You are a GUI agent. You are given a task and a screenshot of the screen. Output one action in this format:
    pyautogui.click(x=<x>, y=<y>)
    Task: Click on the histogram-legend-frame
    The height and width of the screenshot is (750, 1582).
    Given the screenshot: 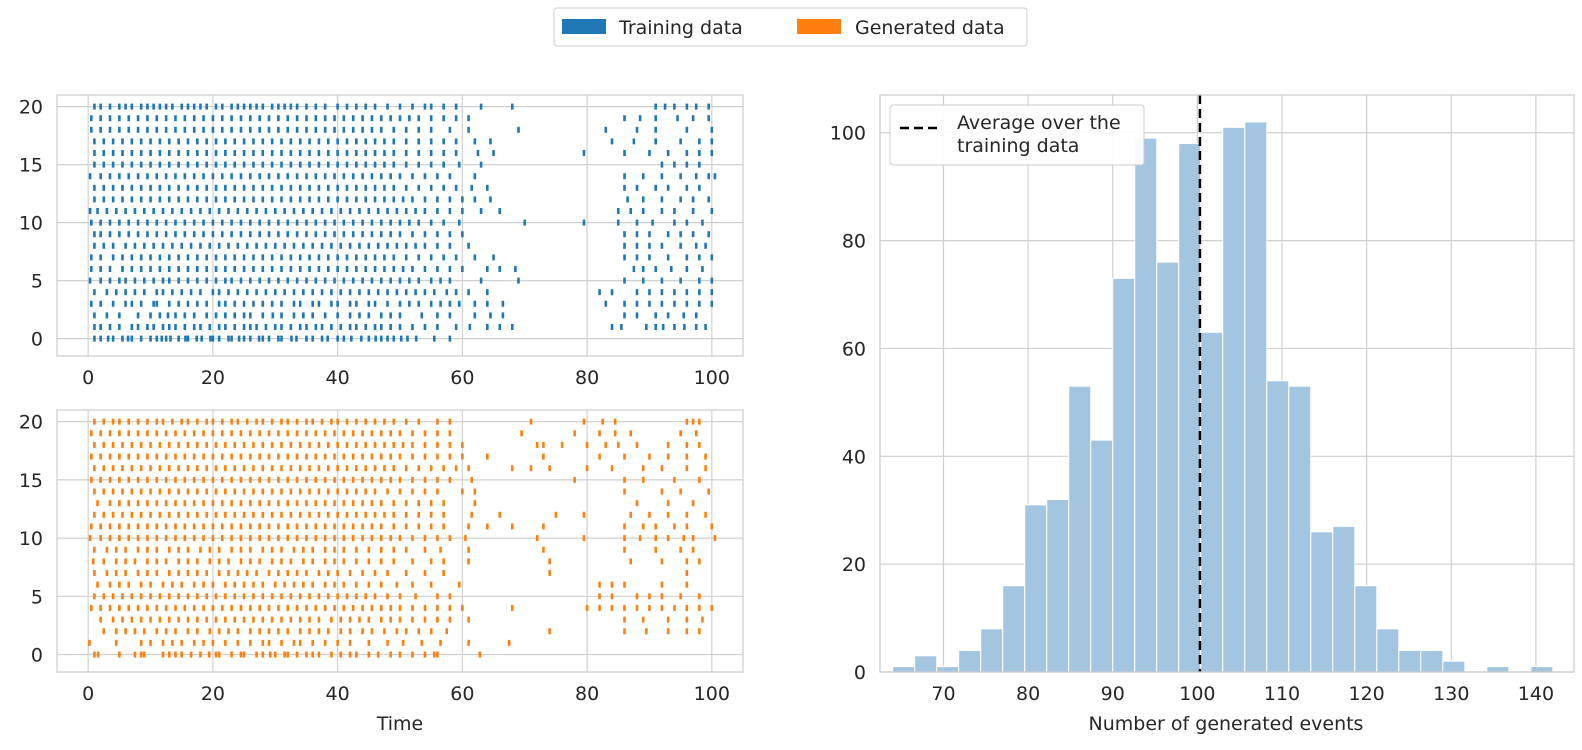 What is the action you would take?
    pyautogui.click(x=1017, y=135)
    